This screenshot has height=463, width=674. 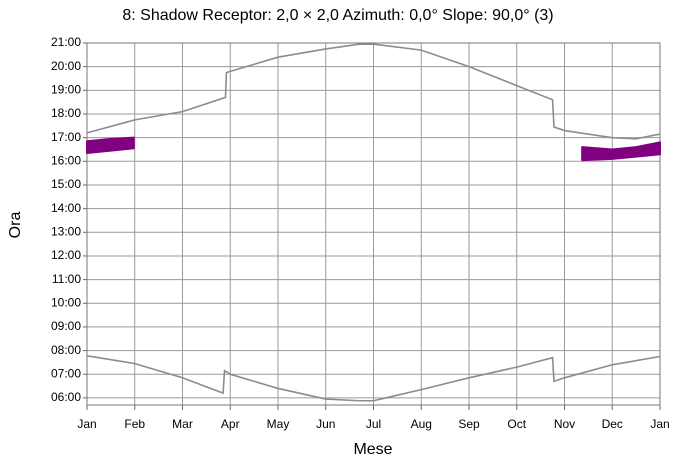 What do you see at coordinates (66, 302) in the screenshot?
I see `y-tick-label: 10:00` at bounding box center [66, 302].